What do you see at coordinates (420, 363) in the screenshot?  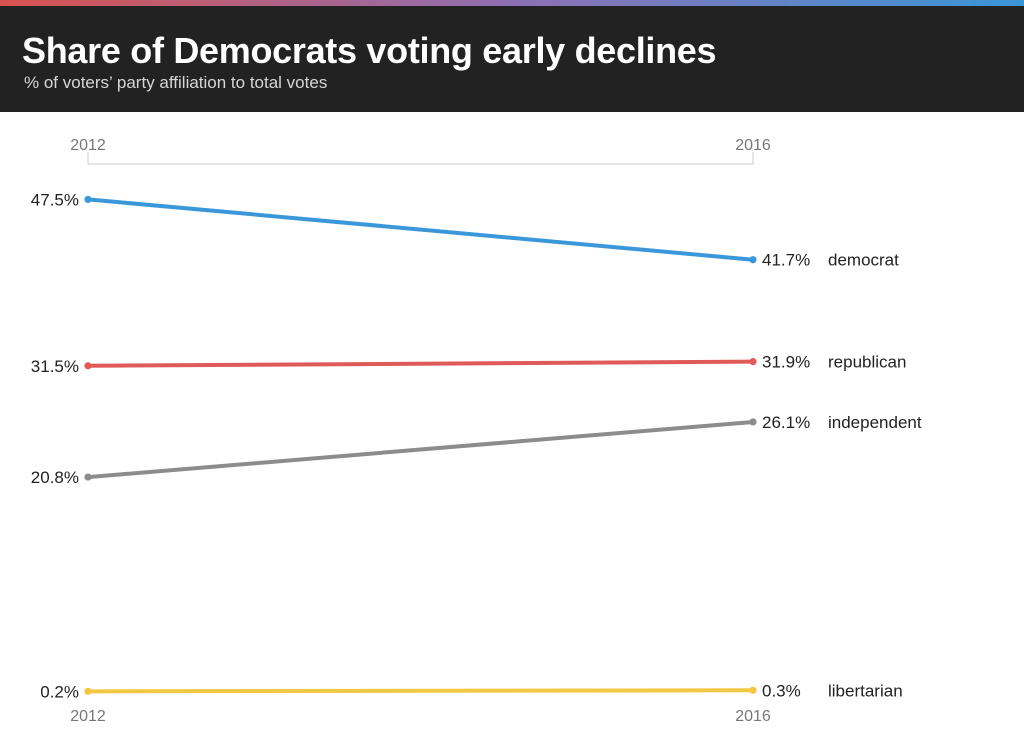 I see `series-line-republican` at bounding box center [420, 363].